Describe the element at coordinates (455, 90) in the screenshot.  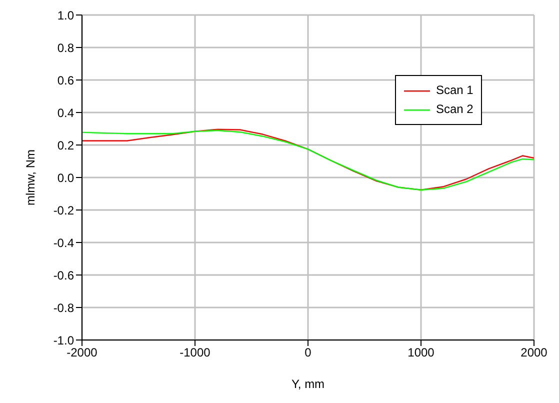
I see `legend-label: Scan 1` at that location.